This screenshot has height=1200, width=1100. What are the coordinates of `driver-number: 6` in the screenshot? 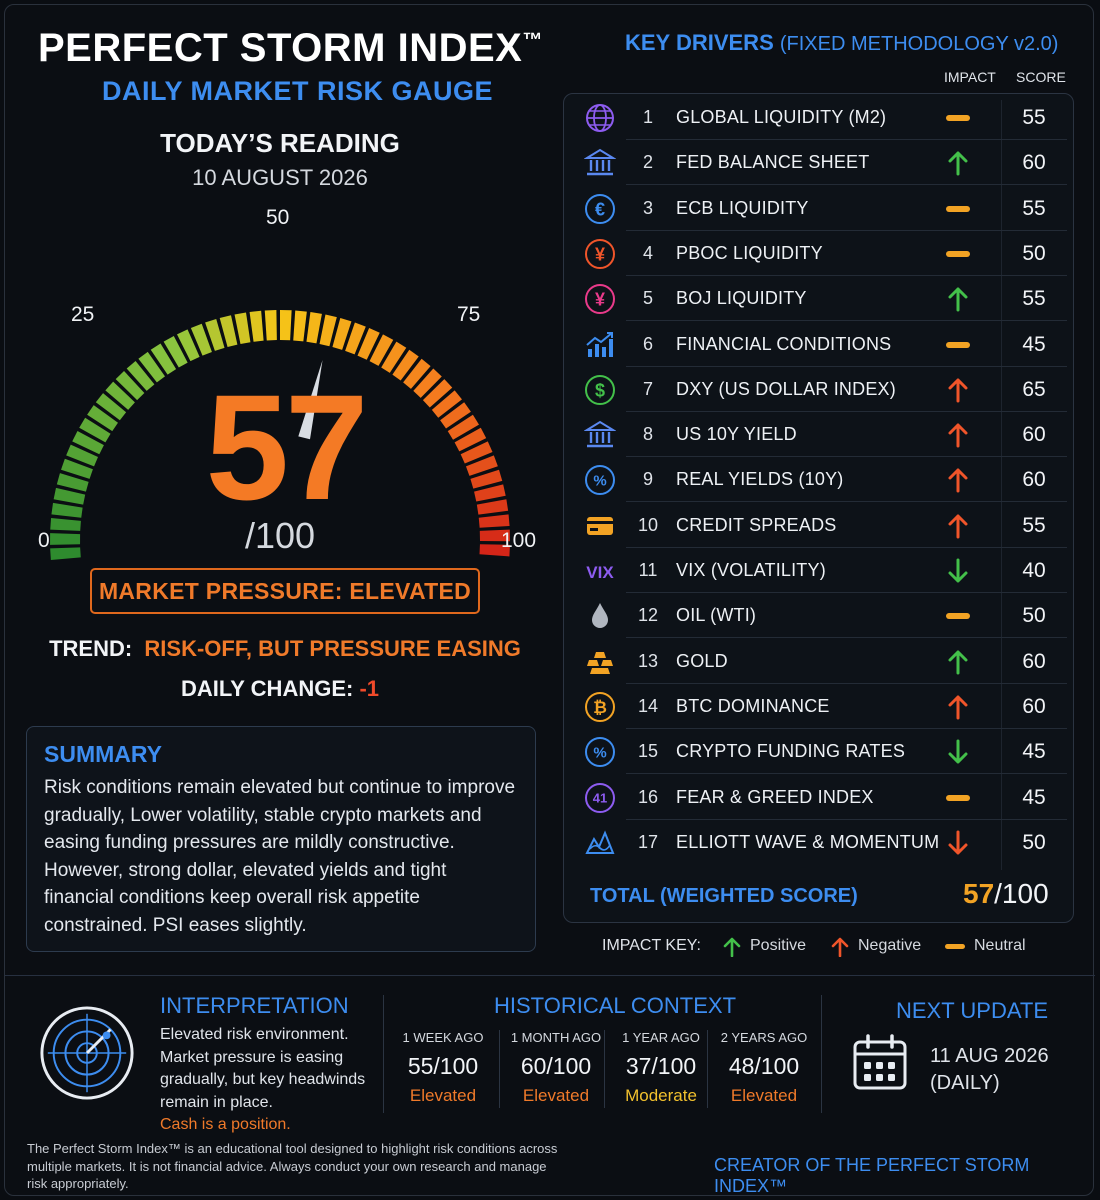 It's located at (647, 343).